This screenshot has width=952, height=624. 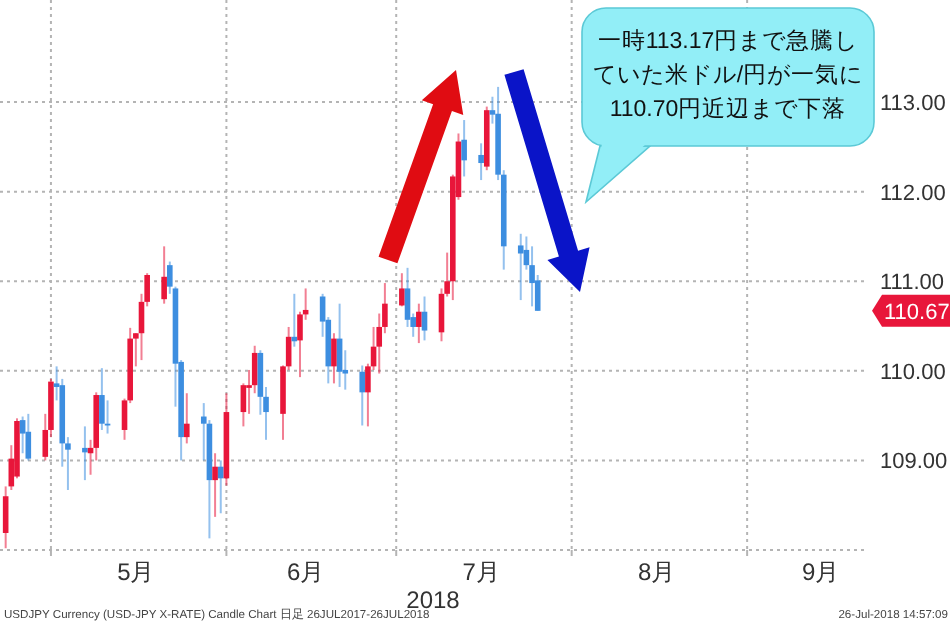 What do you see at coordinates (656, 572) in the screenshot?
I see `x-tick-label: 8月` at bounding box center [656, 572].